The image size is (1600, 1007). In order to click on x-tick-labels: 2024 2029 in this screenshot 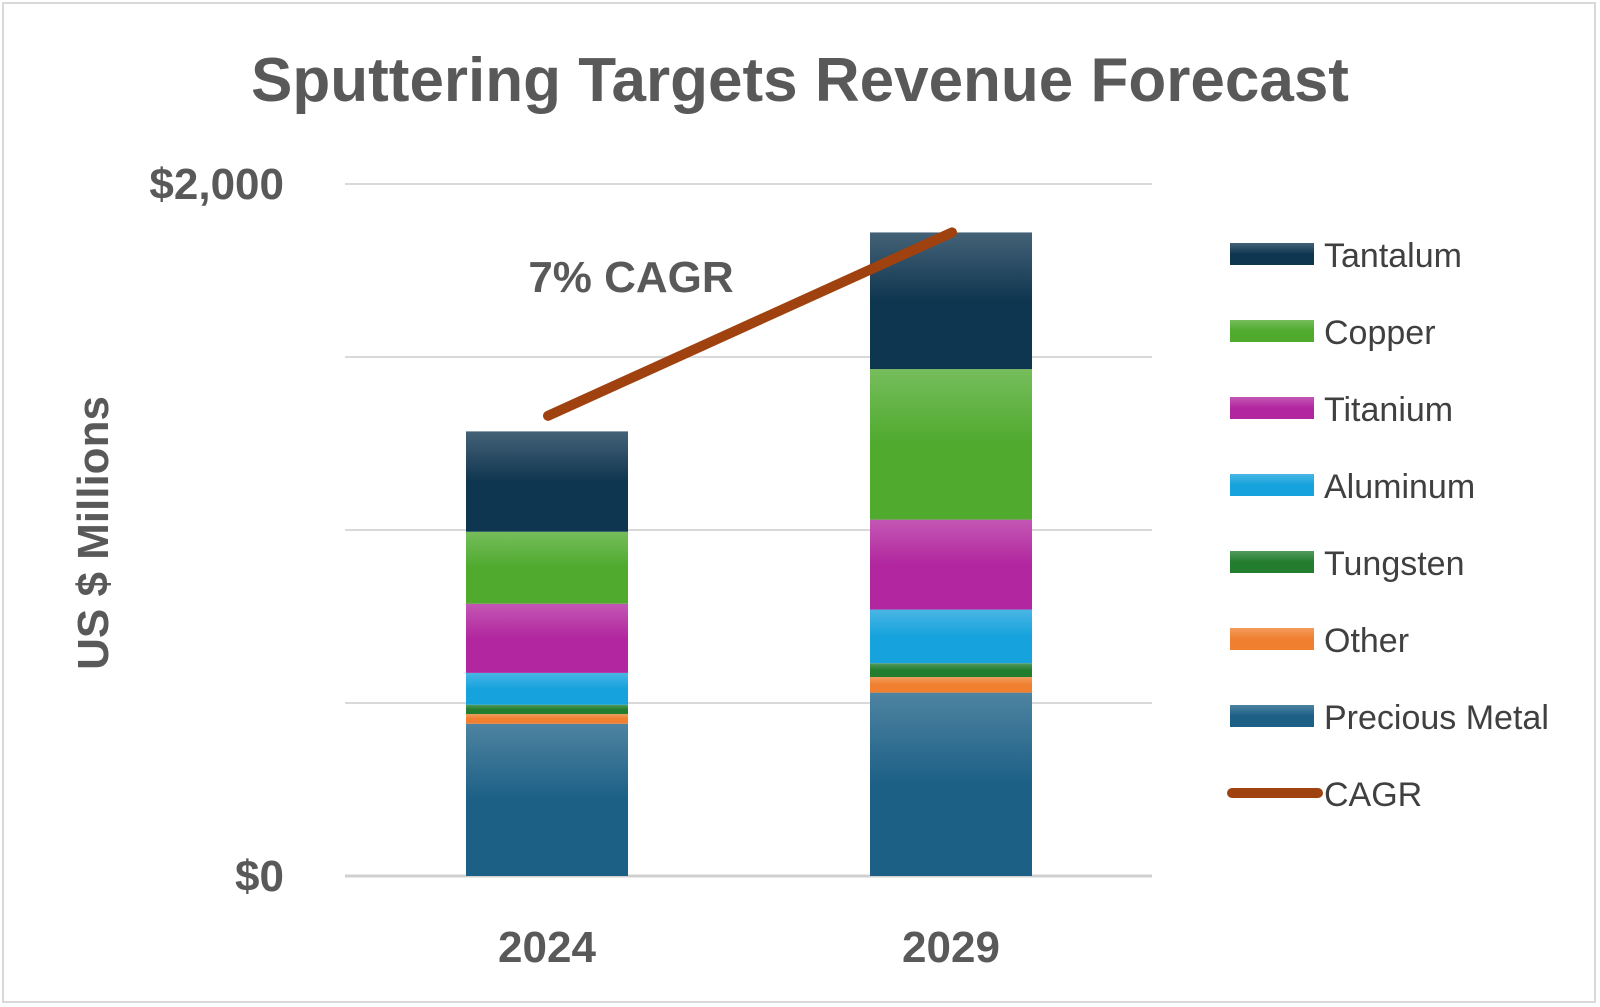, I will do `click(749, 947)`.